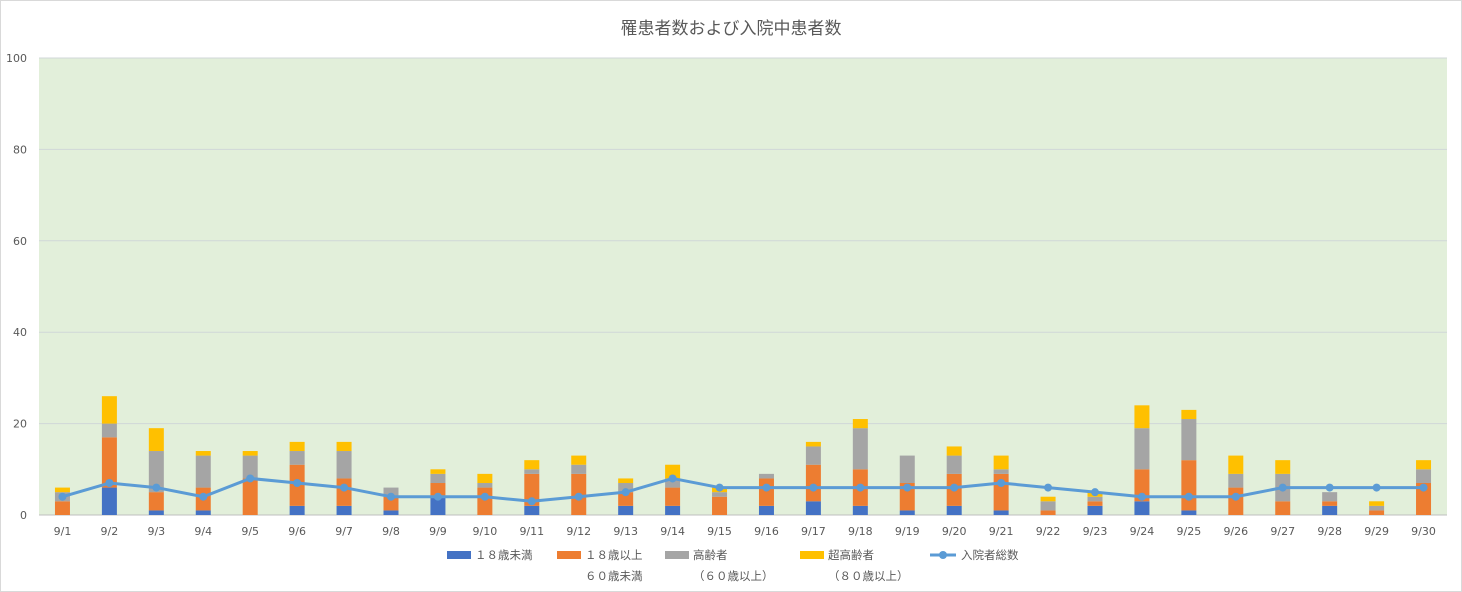  What do you see at coordinates (344, 531) in the screenshot?
I see `x-tick-label: 9/7` at bounding box center [344, 531].